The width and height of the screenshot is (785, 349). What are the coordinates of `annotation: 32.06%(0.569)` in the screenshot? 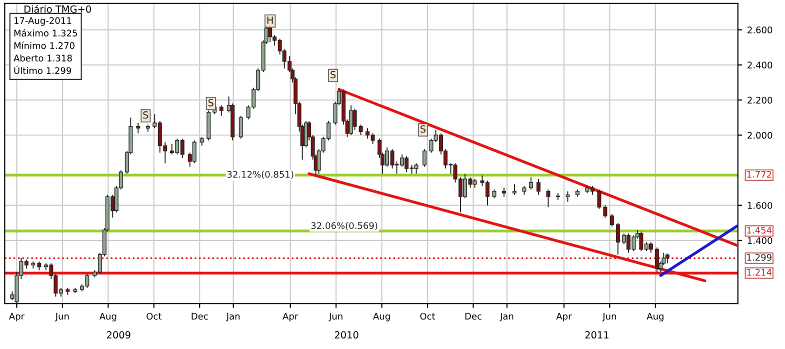 It's located at (344, 226).